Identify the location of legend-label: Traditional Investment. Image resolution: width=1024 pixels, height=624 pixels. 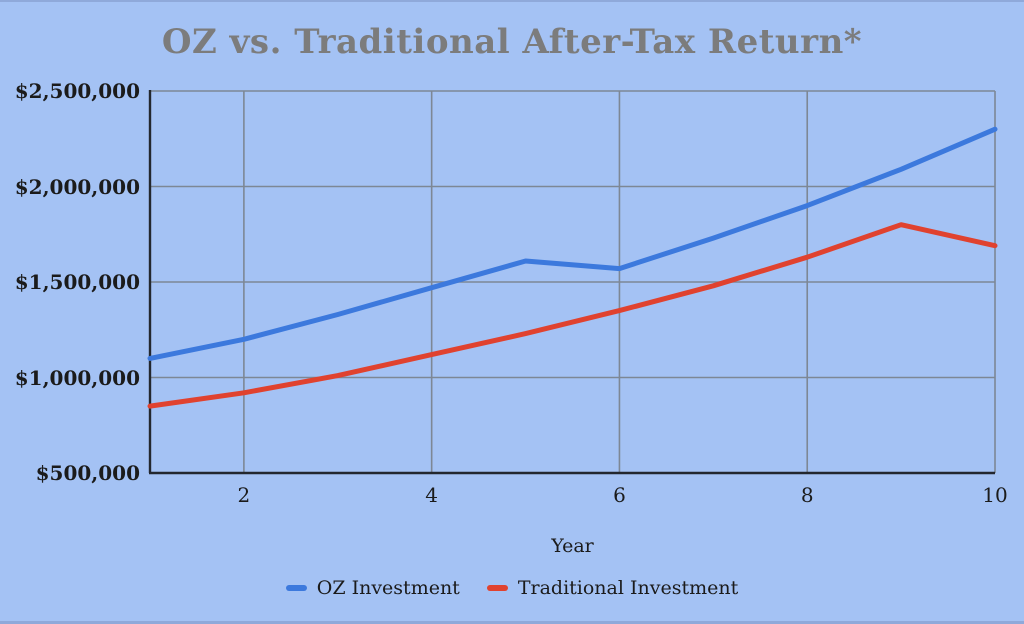
(628, 588).